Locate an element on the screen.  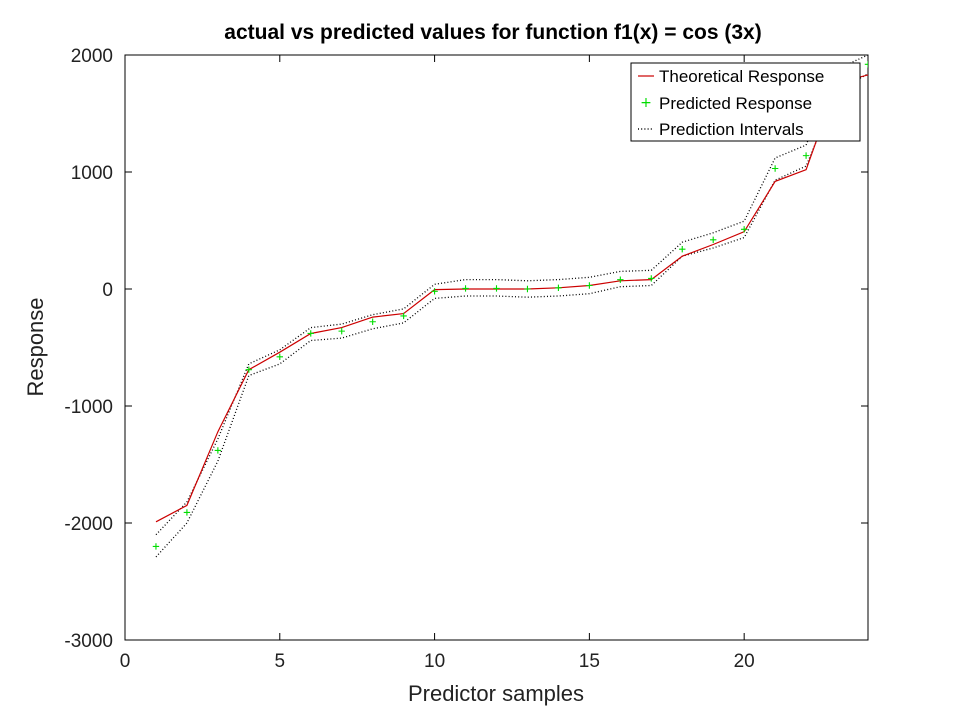
legend-label-predicted: Predicted Response is located at coordinates (735, 103).